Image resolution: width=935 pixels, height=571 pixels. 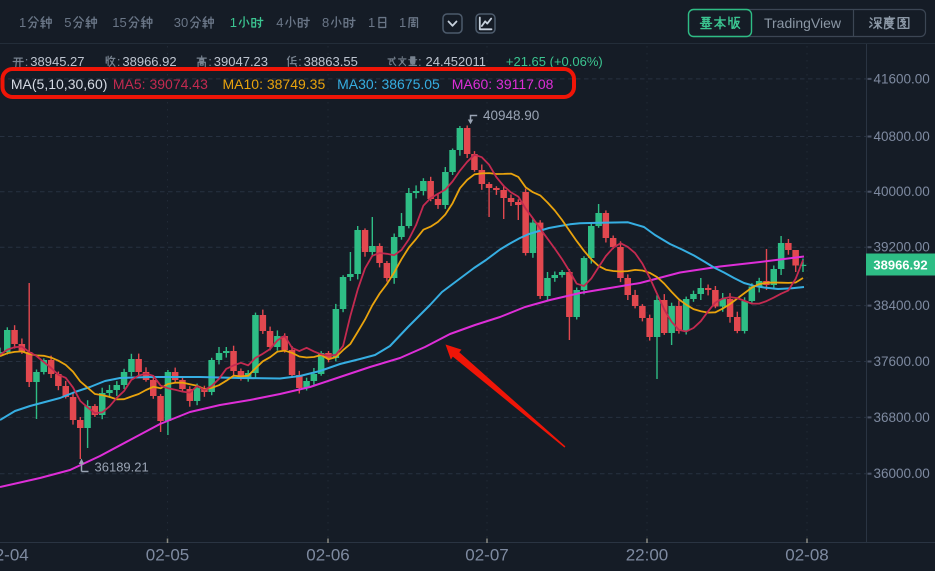 What do you see at coordinates (456, 61) in the screenshot?
I see `svg-text: 24.452011` at bounding box center [456, 61].